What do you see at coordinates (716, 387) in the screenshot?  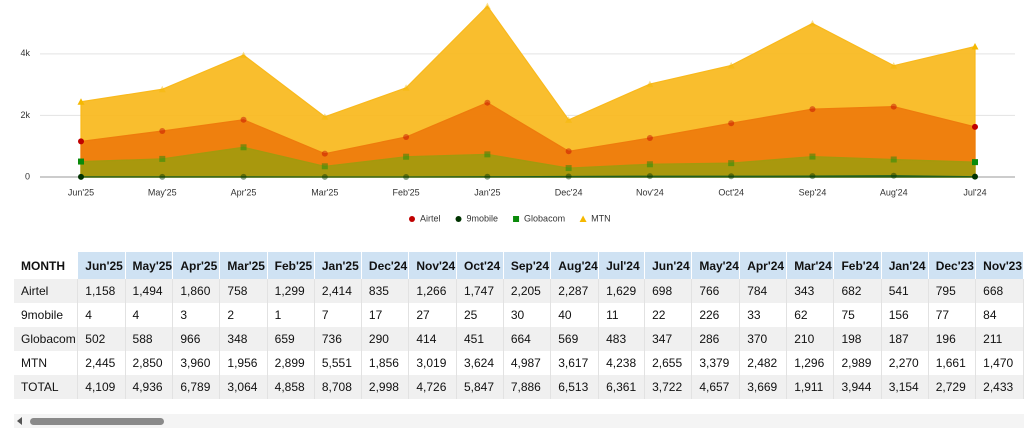 I see `cell: 4,657` at bounding box center [716, 387].